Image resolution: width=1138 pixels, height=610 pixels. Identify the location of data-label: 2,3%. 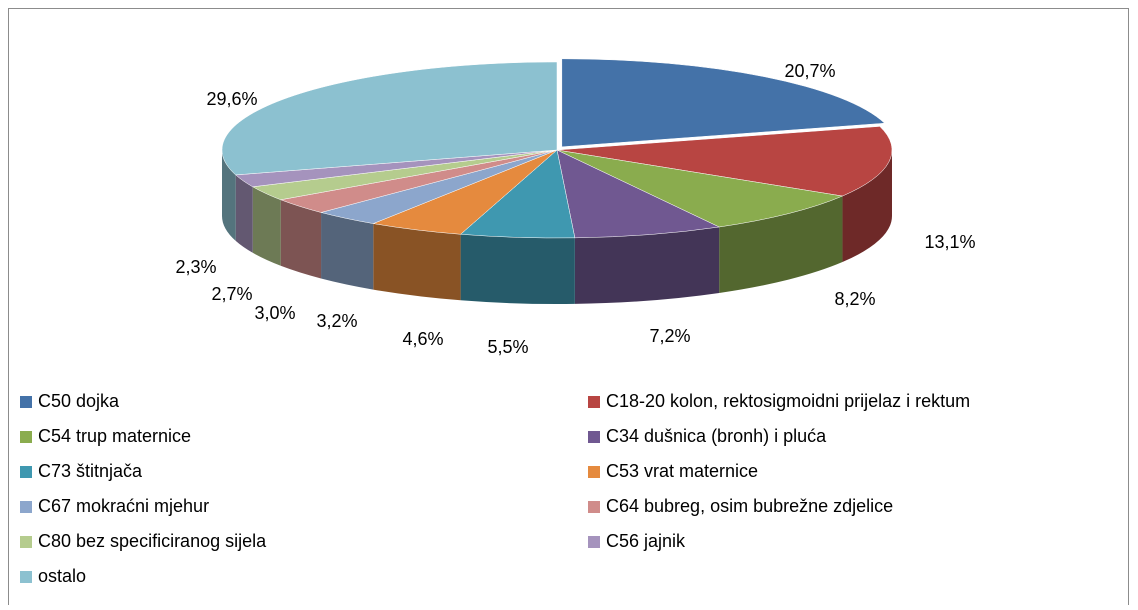
(195, 267).